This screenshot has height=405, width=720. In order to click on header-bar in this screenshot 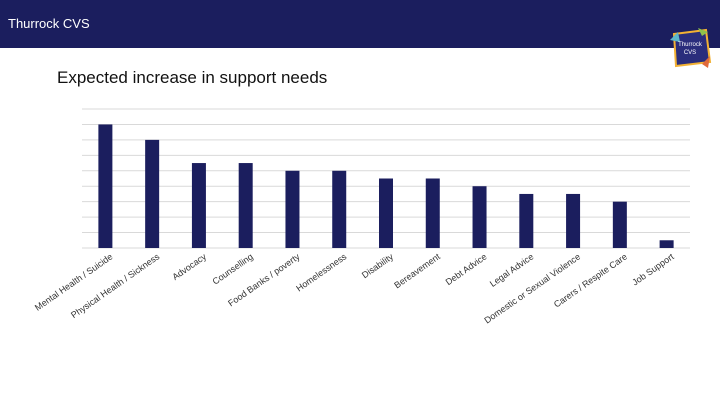, I will do `click(360, 24)`.